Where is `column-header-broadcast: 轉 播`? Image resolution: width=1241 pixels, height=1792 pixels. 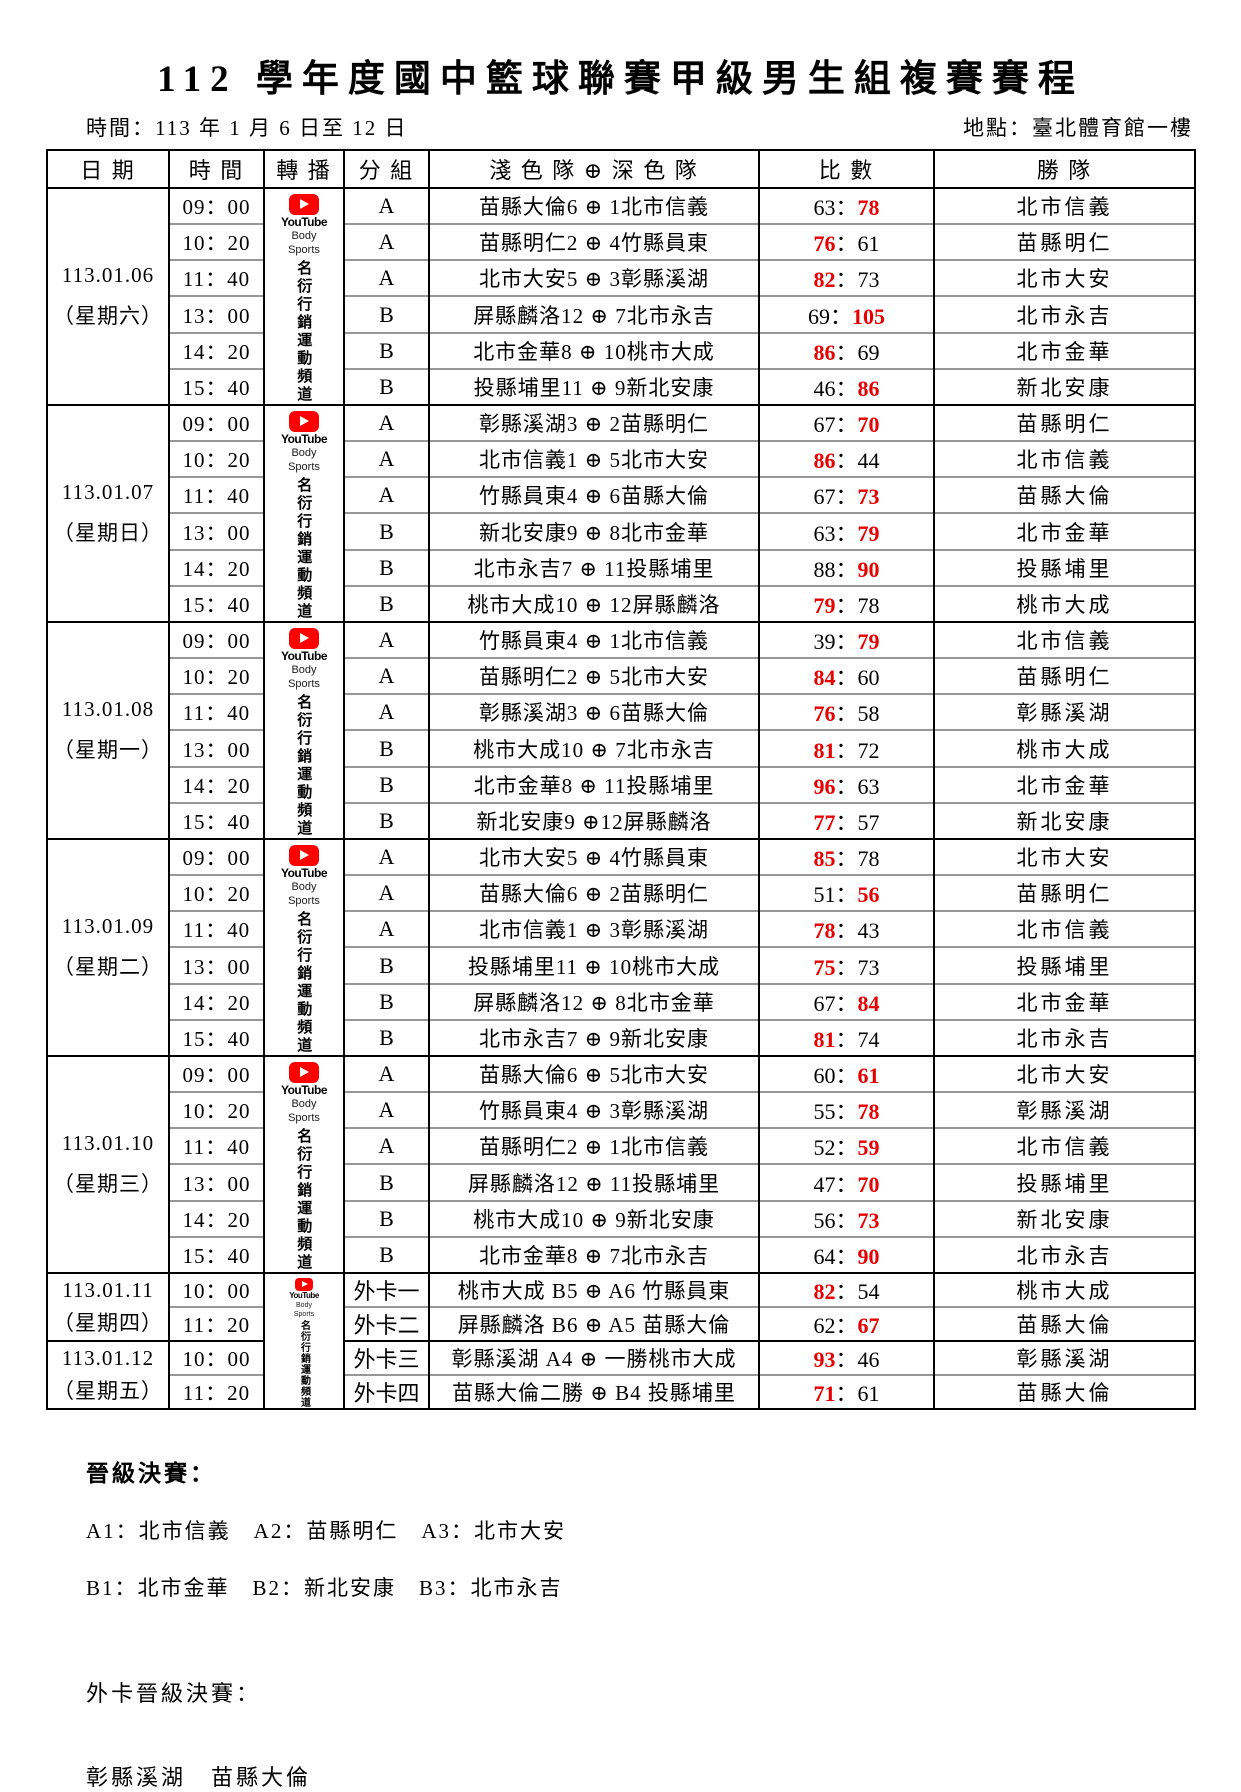 column-header-broadcast: 轉 播 is located at coordinates (304, 169).